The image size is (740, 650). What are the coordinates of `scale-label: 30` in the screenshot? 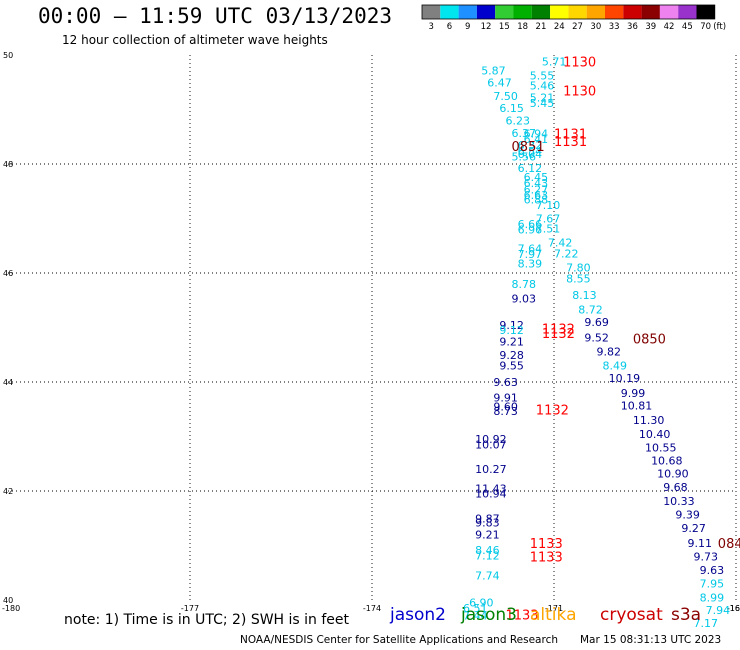 It's located at (595, 27).